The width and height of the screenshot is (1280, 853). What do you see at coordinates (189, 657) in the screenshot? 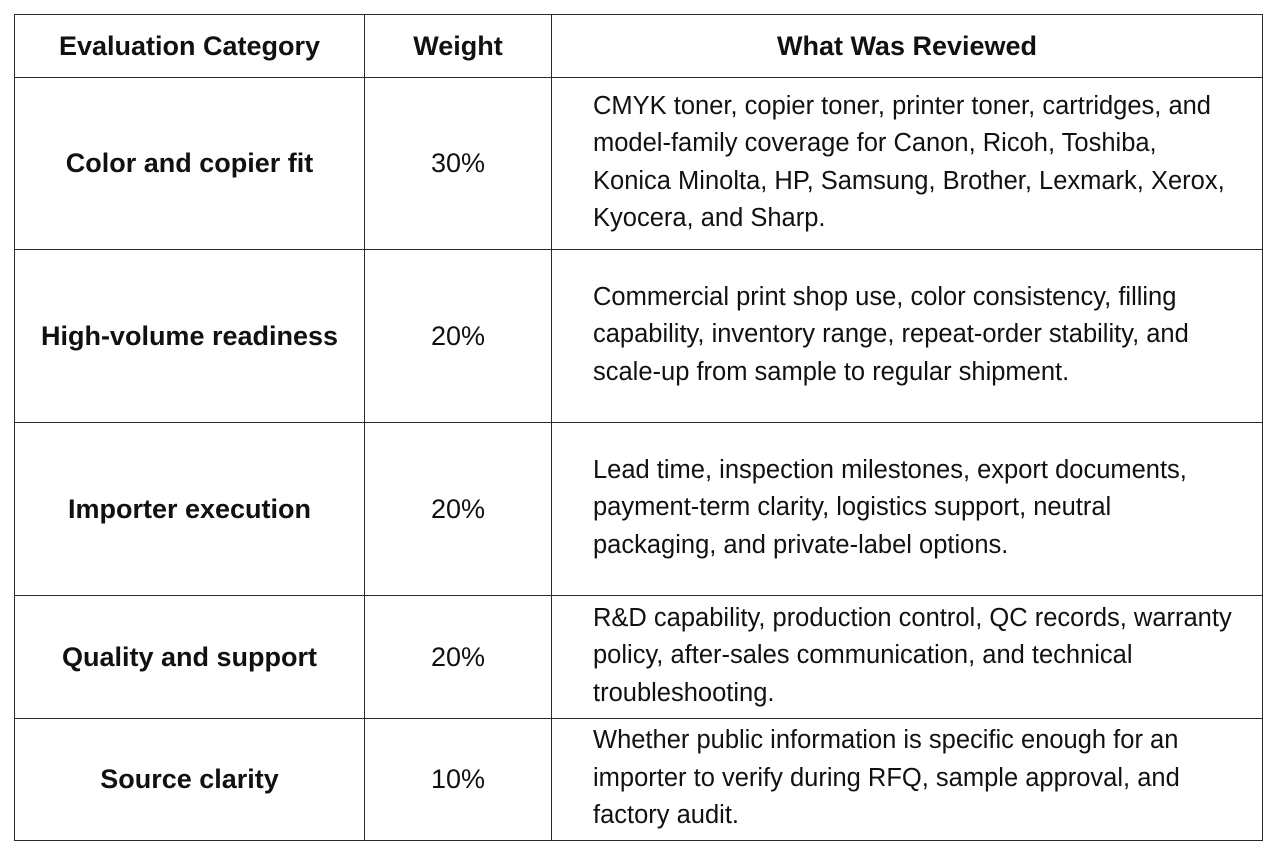
I see `category-cell: Quality and support` at bounding box center [189, 657].